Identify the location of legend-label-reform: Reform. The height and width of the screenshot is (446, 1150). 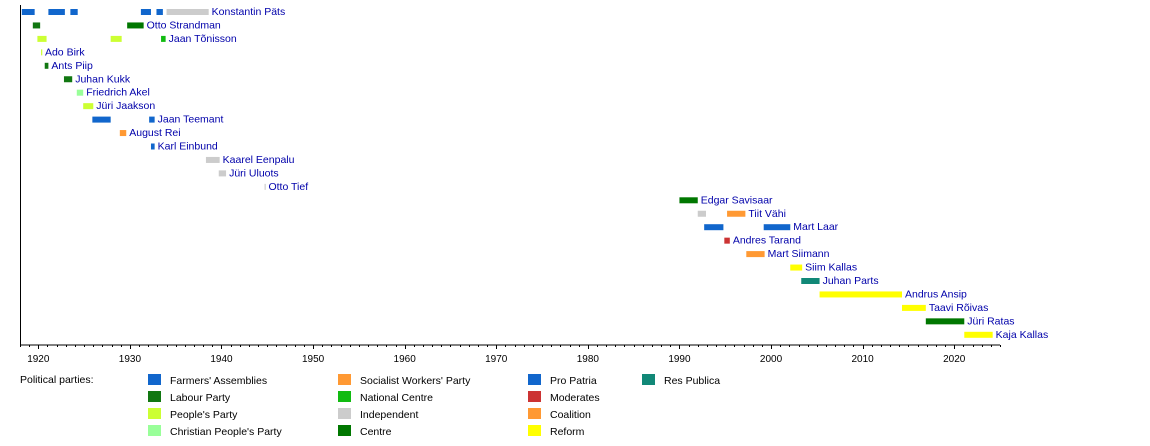
(567, 432).